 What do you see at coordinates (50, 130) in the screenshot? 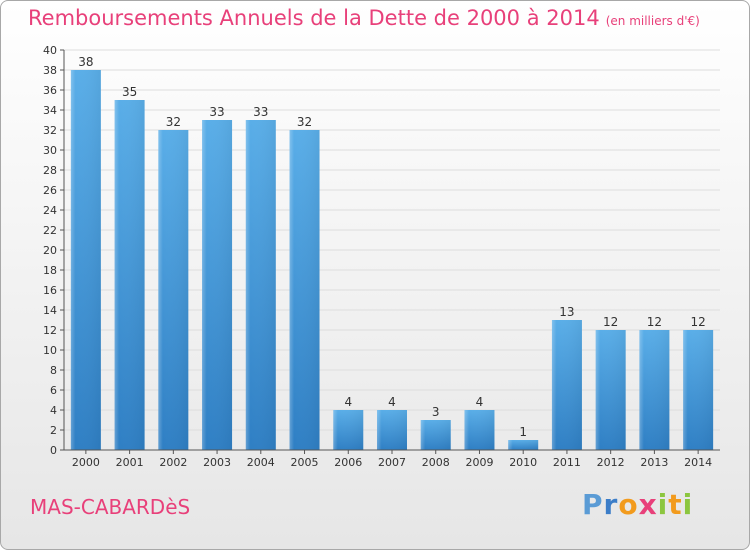
I see `y-tick-label: 32` at bounding box center [50, 130].